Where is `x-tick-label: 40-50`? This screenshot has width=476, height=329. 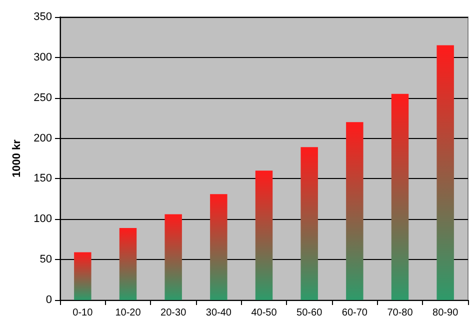
x-tick-label: 40-50 is located at coordinates (264, 313).